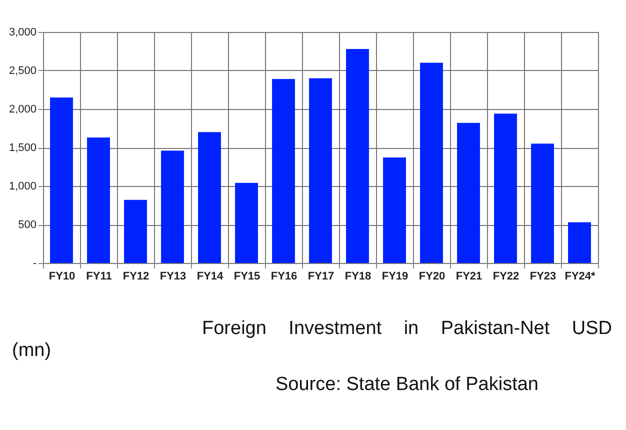  What do you see at coordinates (22, 32) in the screenshot?
I see `y-tick-label: 3,000` at bounding box center [22, 32].